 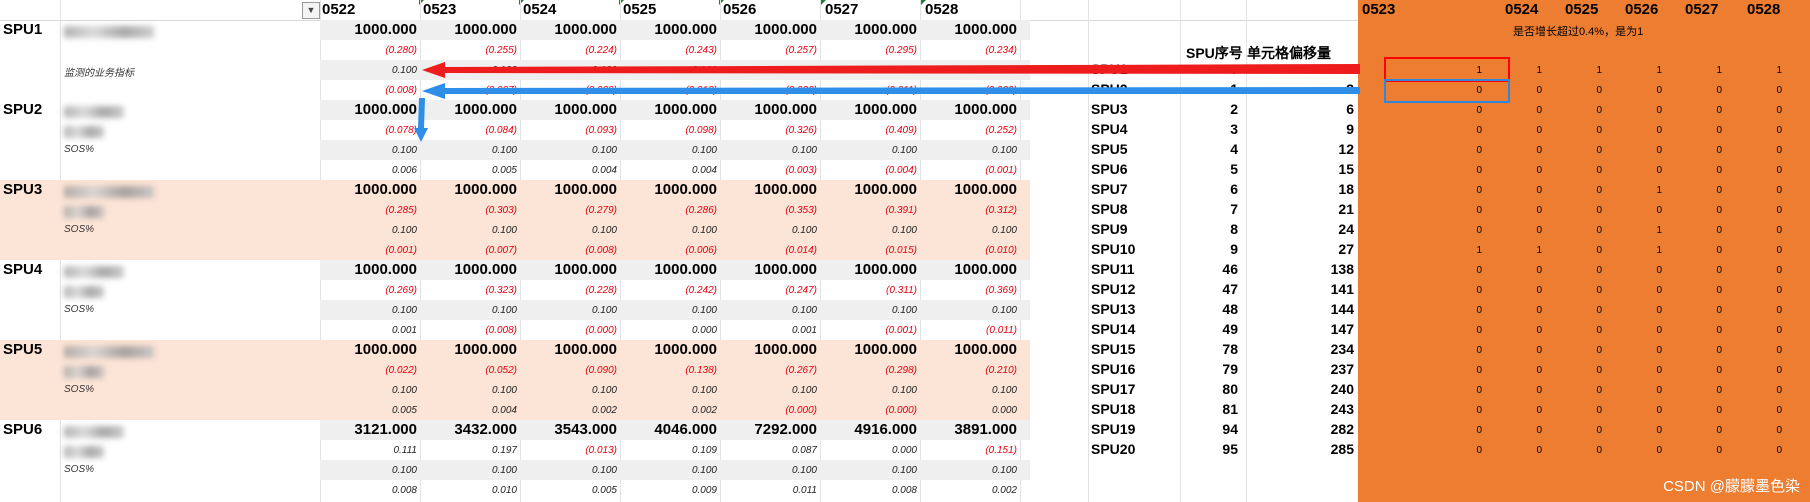 I want to click on cell-value: 4916.000, so click(x=885, y=429).